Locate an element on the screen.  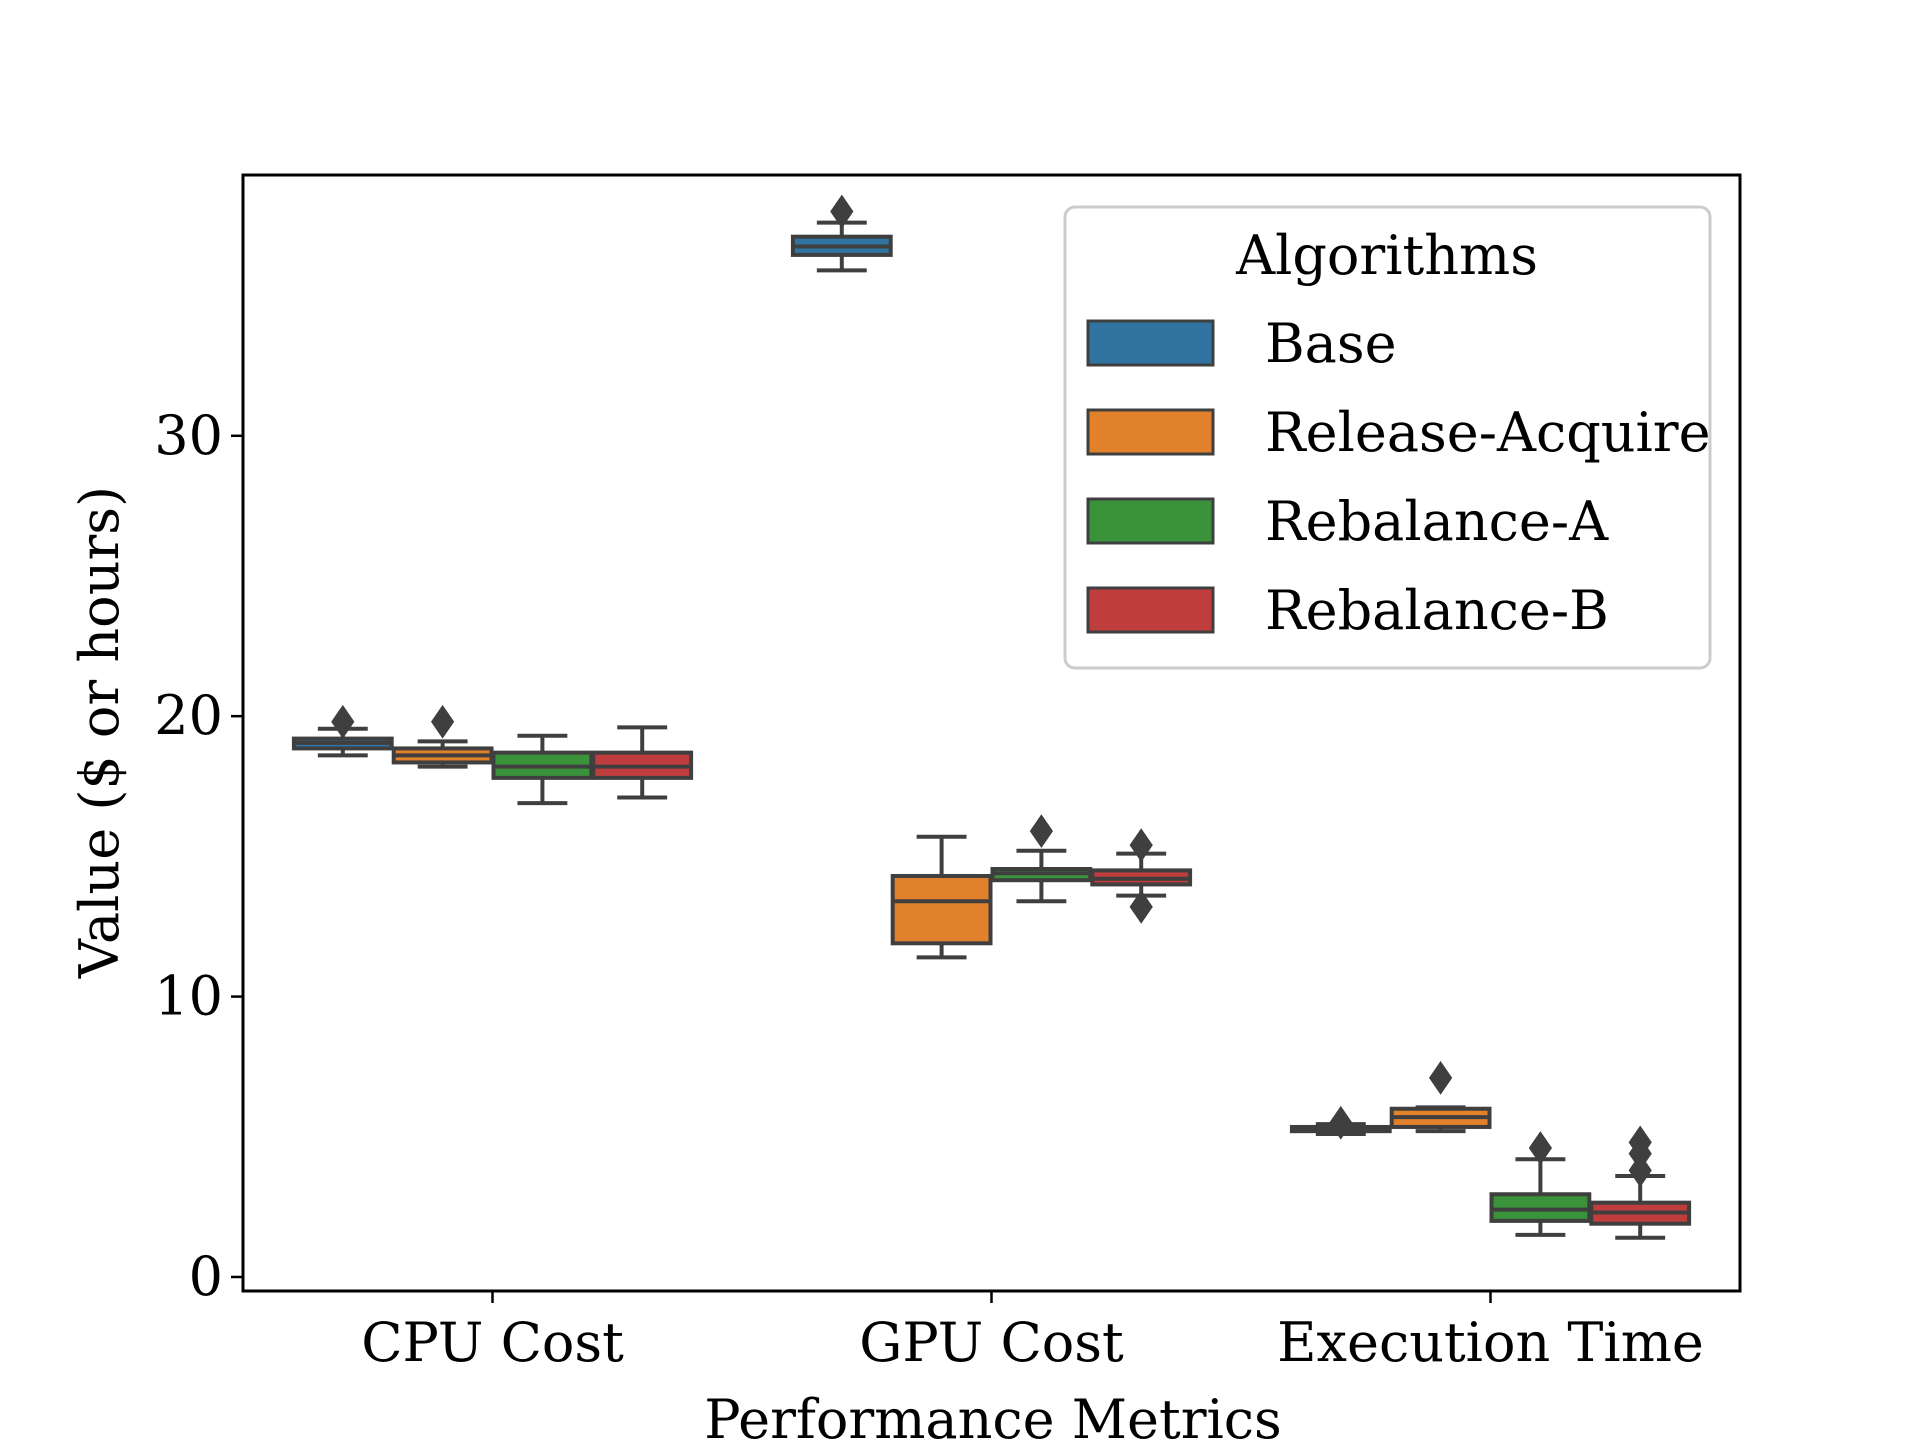
x-tick-label: CPU Cost is located at coordinates (492, 1342).